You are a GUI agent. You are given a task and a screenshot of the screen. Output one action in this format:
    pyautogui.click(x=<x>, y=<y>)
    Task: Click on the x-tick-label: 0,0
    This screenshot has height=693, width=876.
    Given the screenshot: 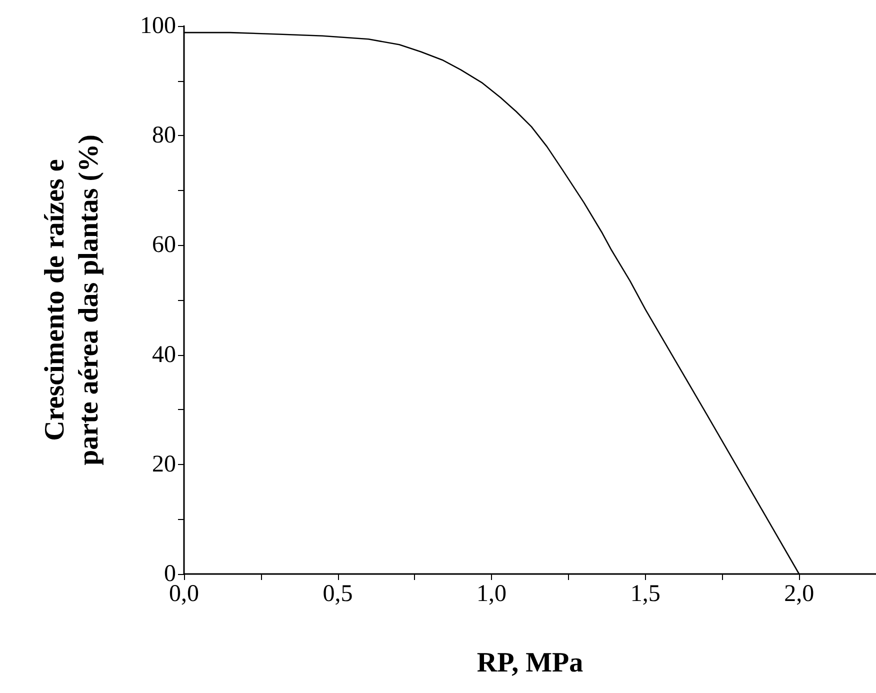 What is the action you would take?
    pyautogui.click(x=184, y=594)
    